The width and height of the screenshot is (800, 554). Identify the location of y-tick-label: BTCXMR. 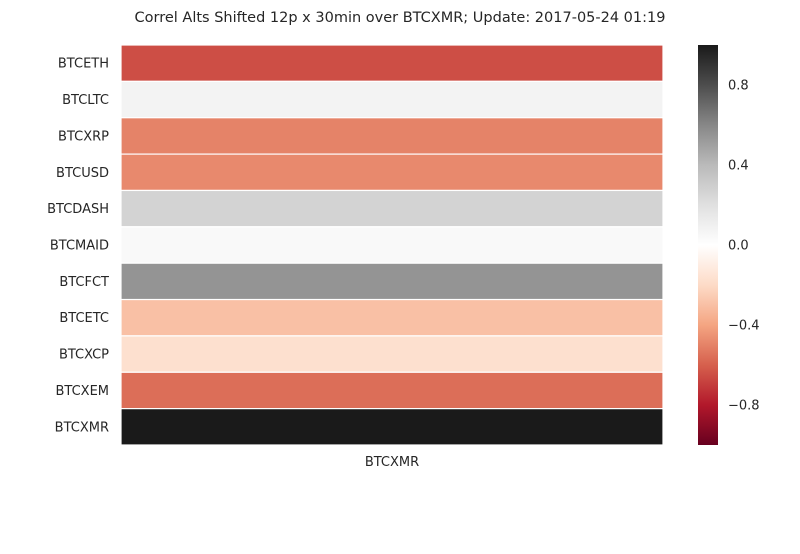
(82, 427).